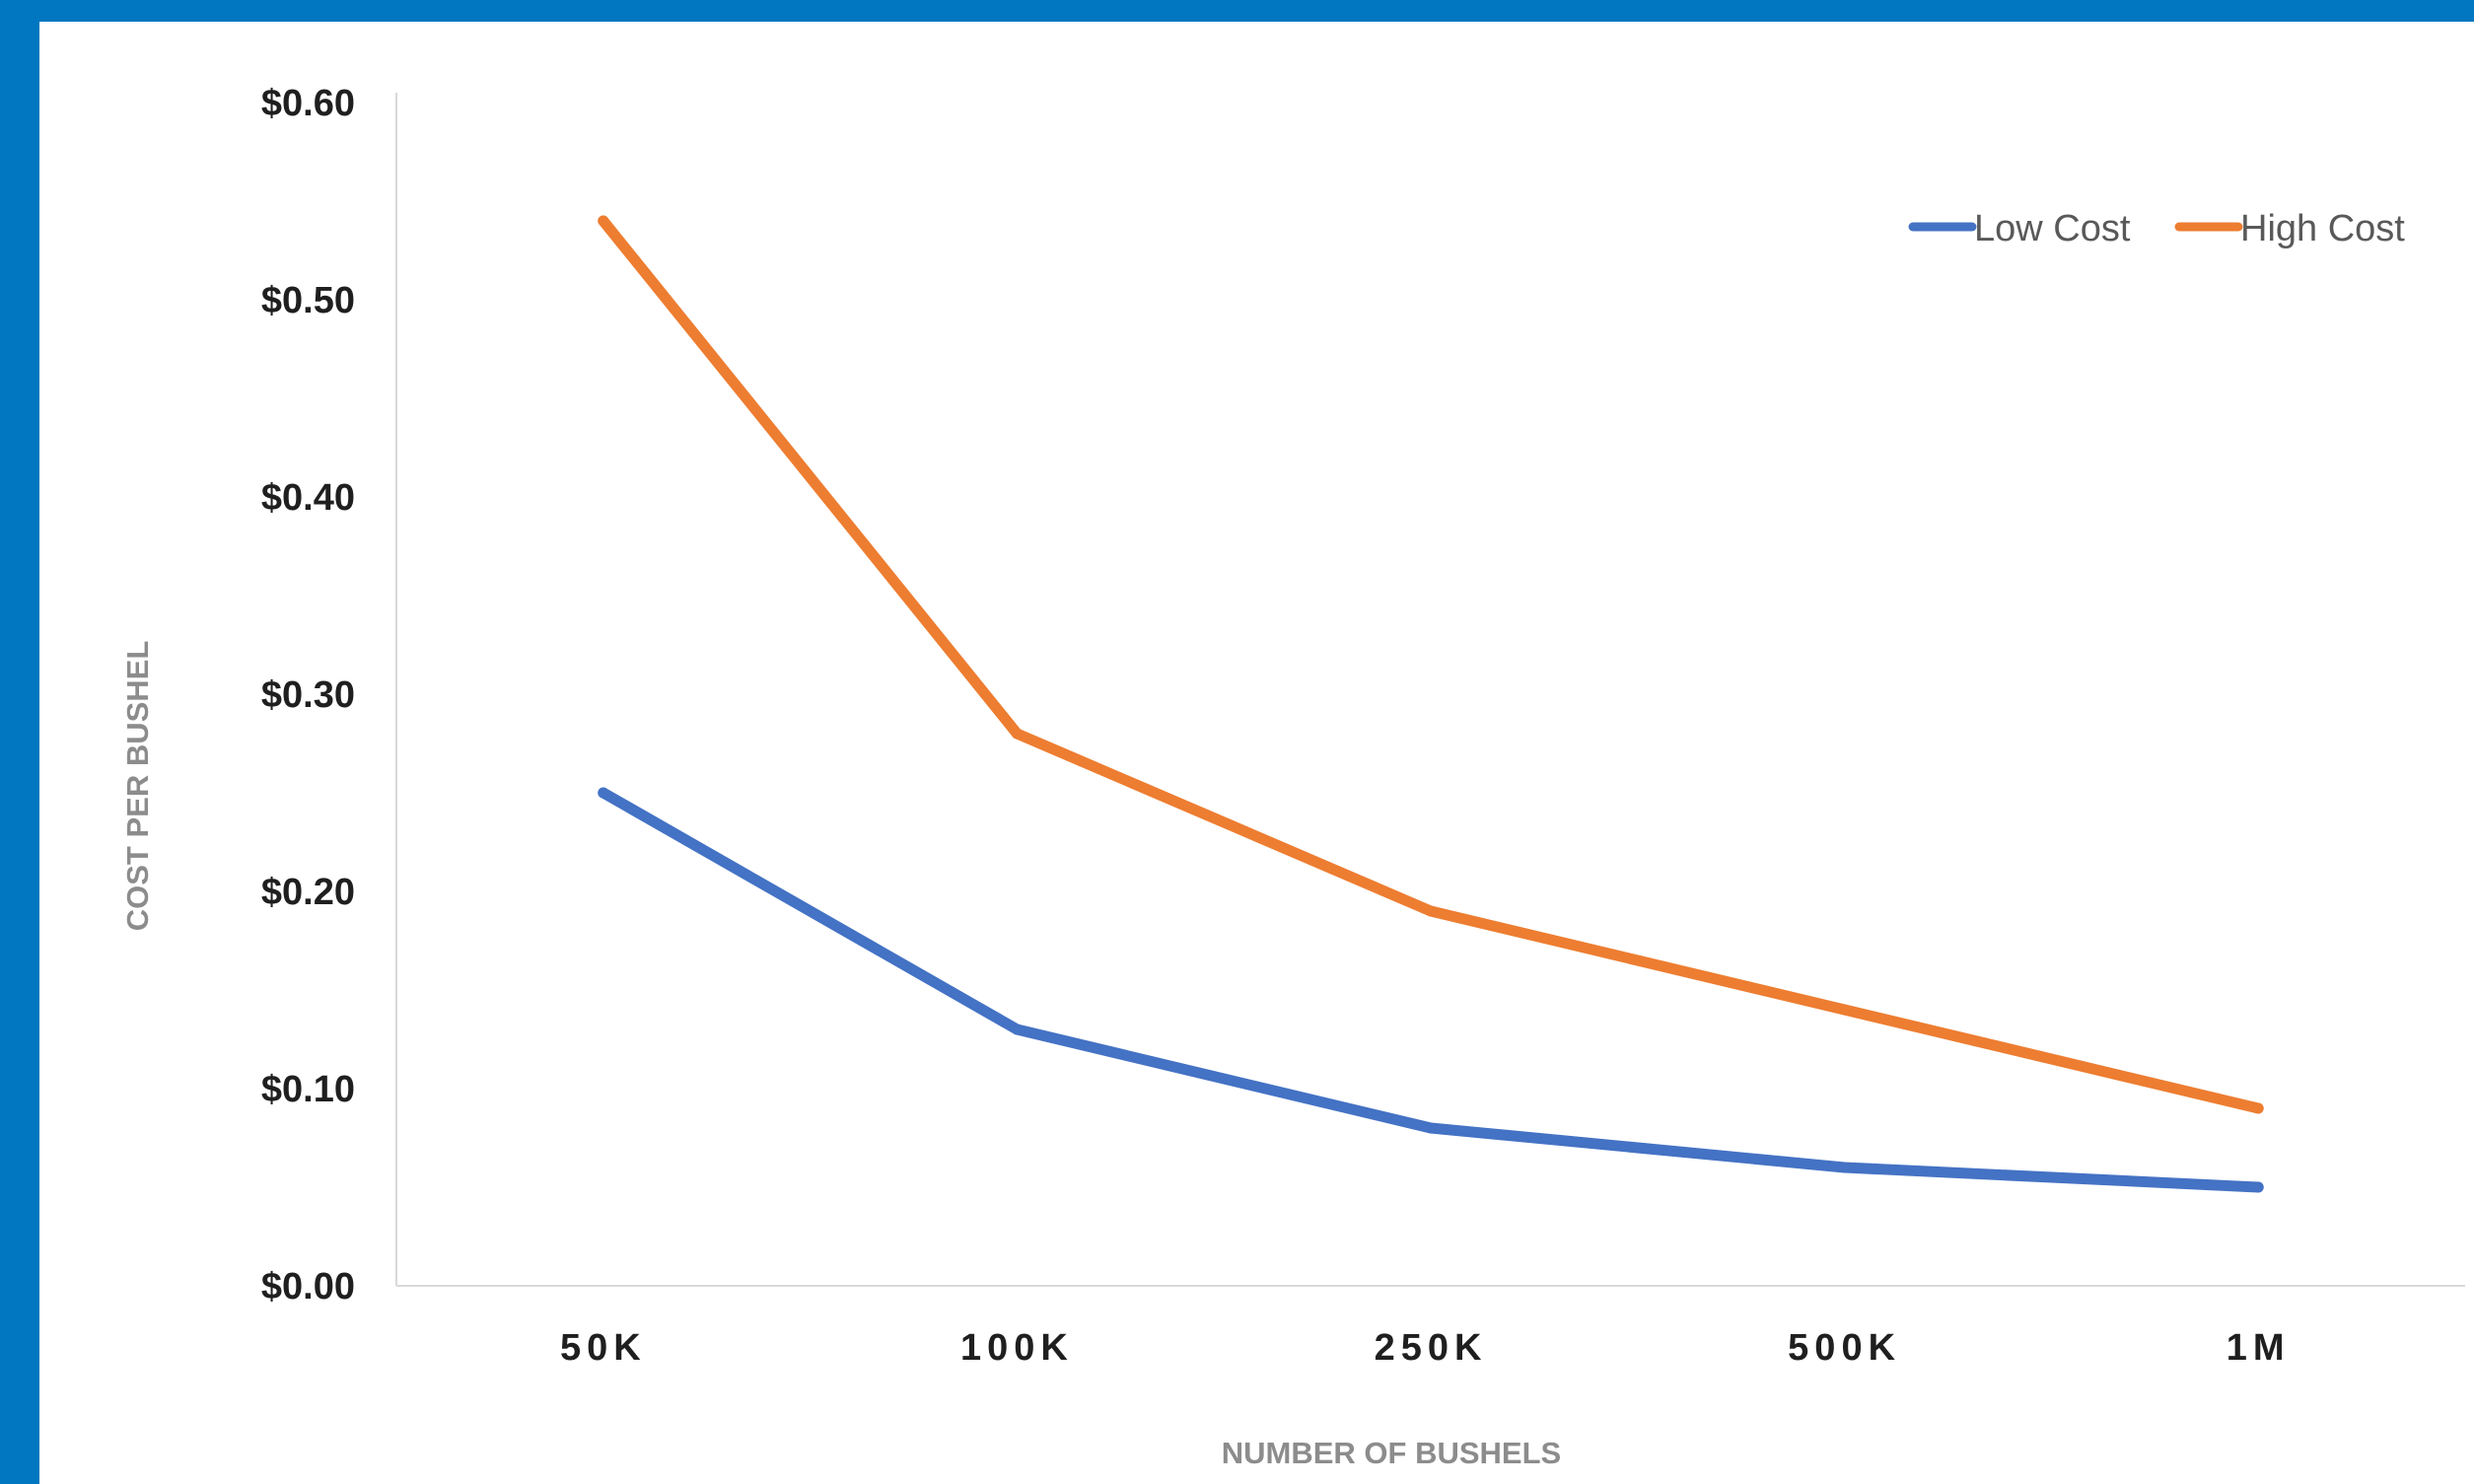 Image resolution: width=2474 pixels, height=1484 pixels. Describe the element at coordinates (603, 1348) in the screenshot. I see `x-tick-label: 50K` at that location.